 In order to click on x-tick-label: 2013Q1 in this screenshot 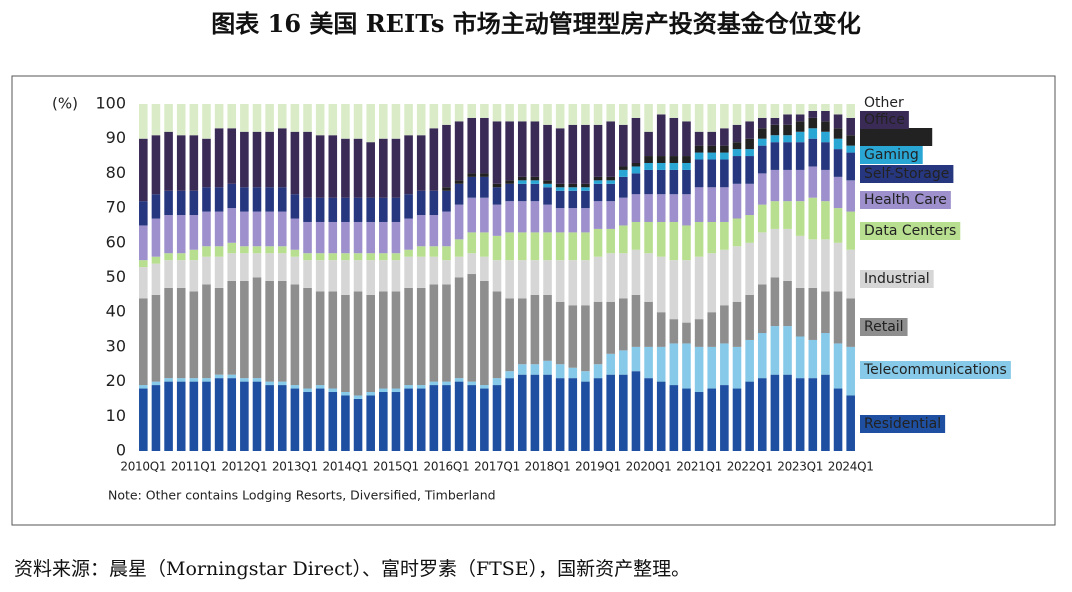, I will do `click(295, 467)`.